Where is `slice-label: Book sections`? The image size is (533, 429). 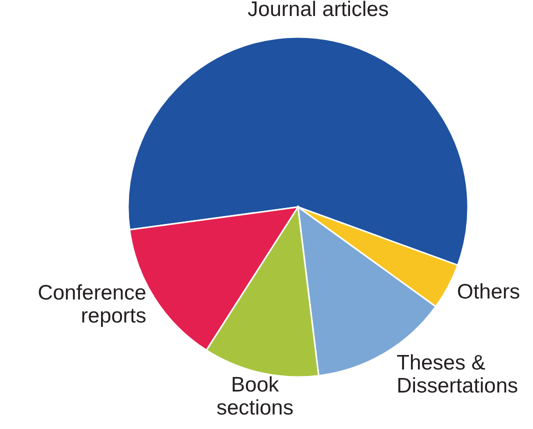
slice-label: Book sections is located at coordinates (255, 397).